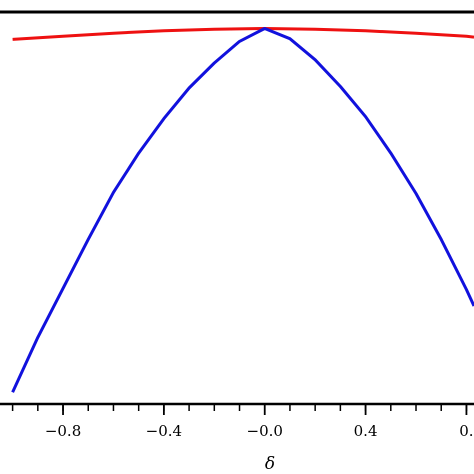 The height and width of the screenshot is (474, 474). I want to click on x-axis-title: δ, so click(270, 464).